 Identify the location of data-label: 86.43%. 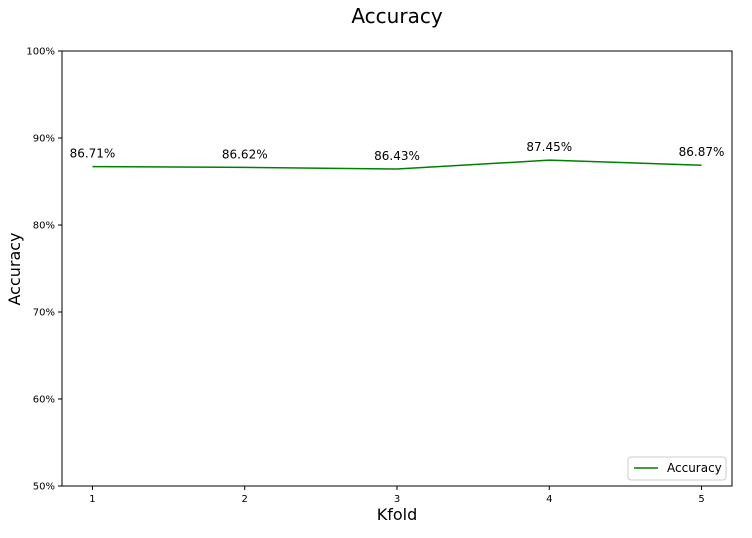
(397, 156).